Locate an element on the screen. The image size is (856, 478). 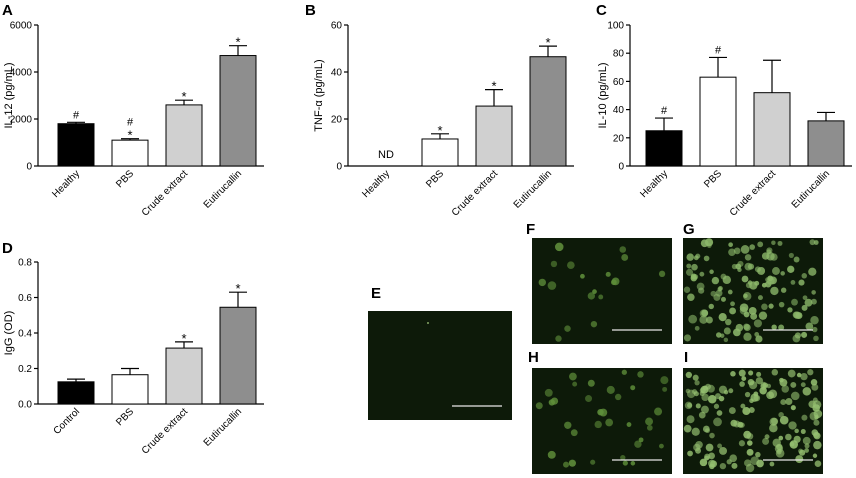
y-axis-label-a: IL-12 (pg/mL) is located at coordinates (9, 95).